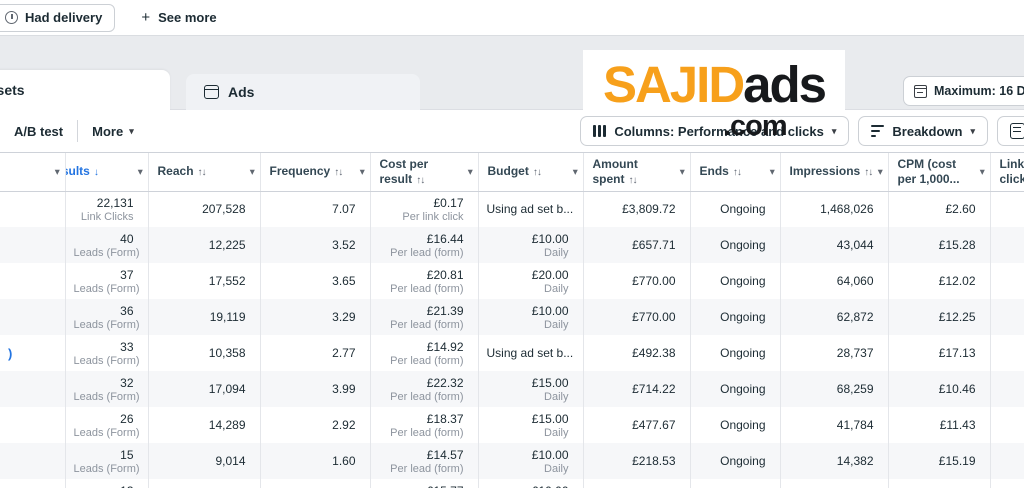 The image size is (1024, 488). Describe the element at coordinates (424, 209) in the screenshot. I see `cell-cost-per-result: £0.17 Per link click` at that location.